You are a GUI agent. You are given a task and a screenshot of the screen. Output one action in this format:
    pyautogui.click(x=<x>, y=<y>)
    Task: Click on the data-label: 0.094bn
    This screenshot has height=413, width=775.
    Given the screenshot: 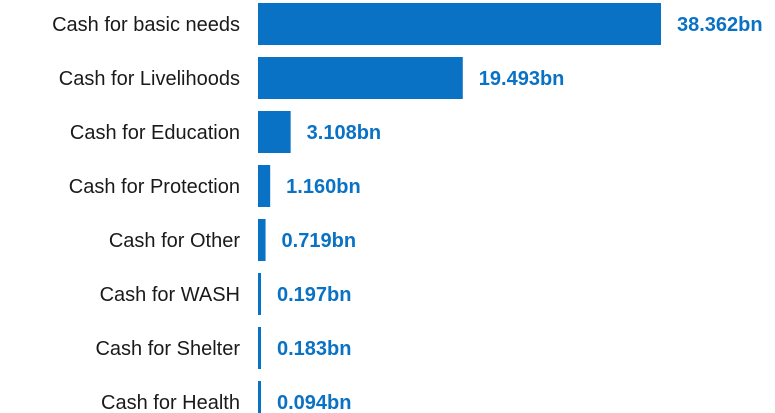 What is the action you would take?
    pyautogui.click(x=314, y=402)
    